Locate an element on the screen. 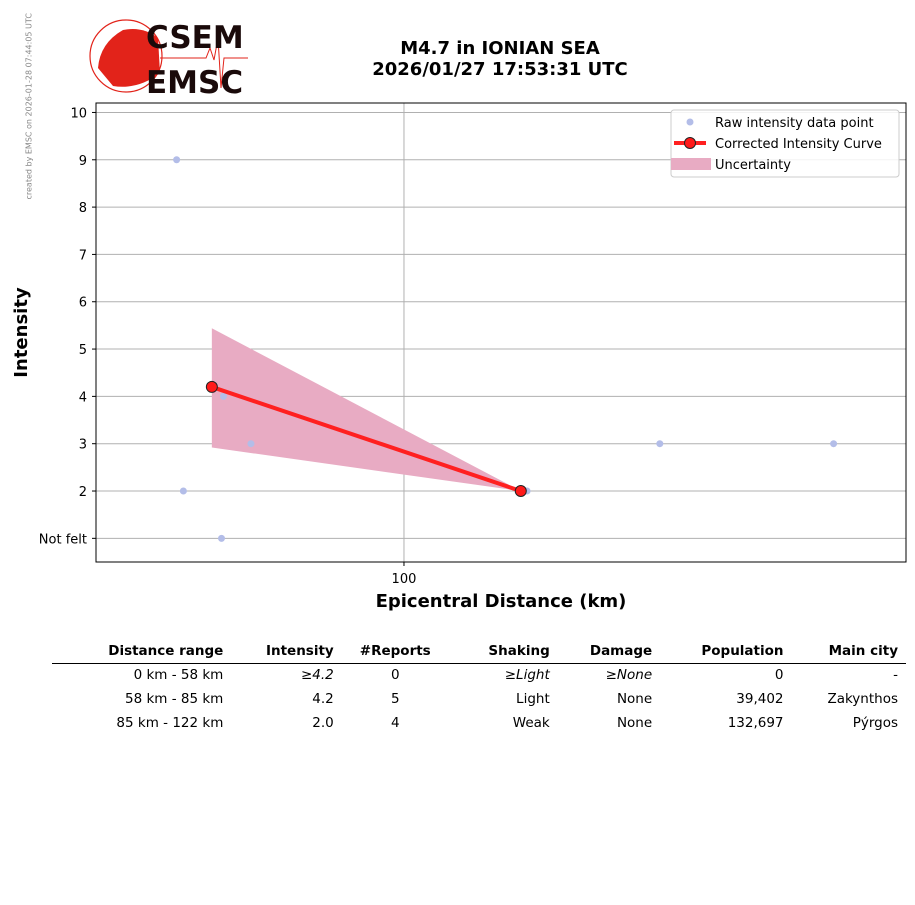 This screenshot has width=915, height=905. y-tick-label: 9 is located at coordinates (83, 161).